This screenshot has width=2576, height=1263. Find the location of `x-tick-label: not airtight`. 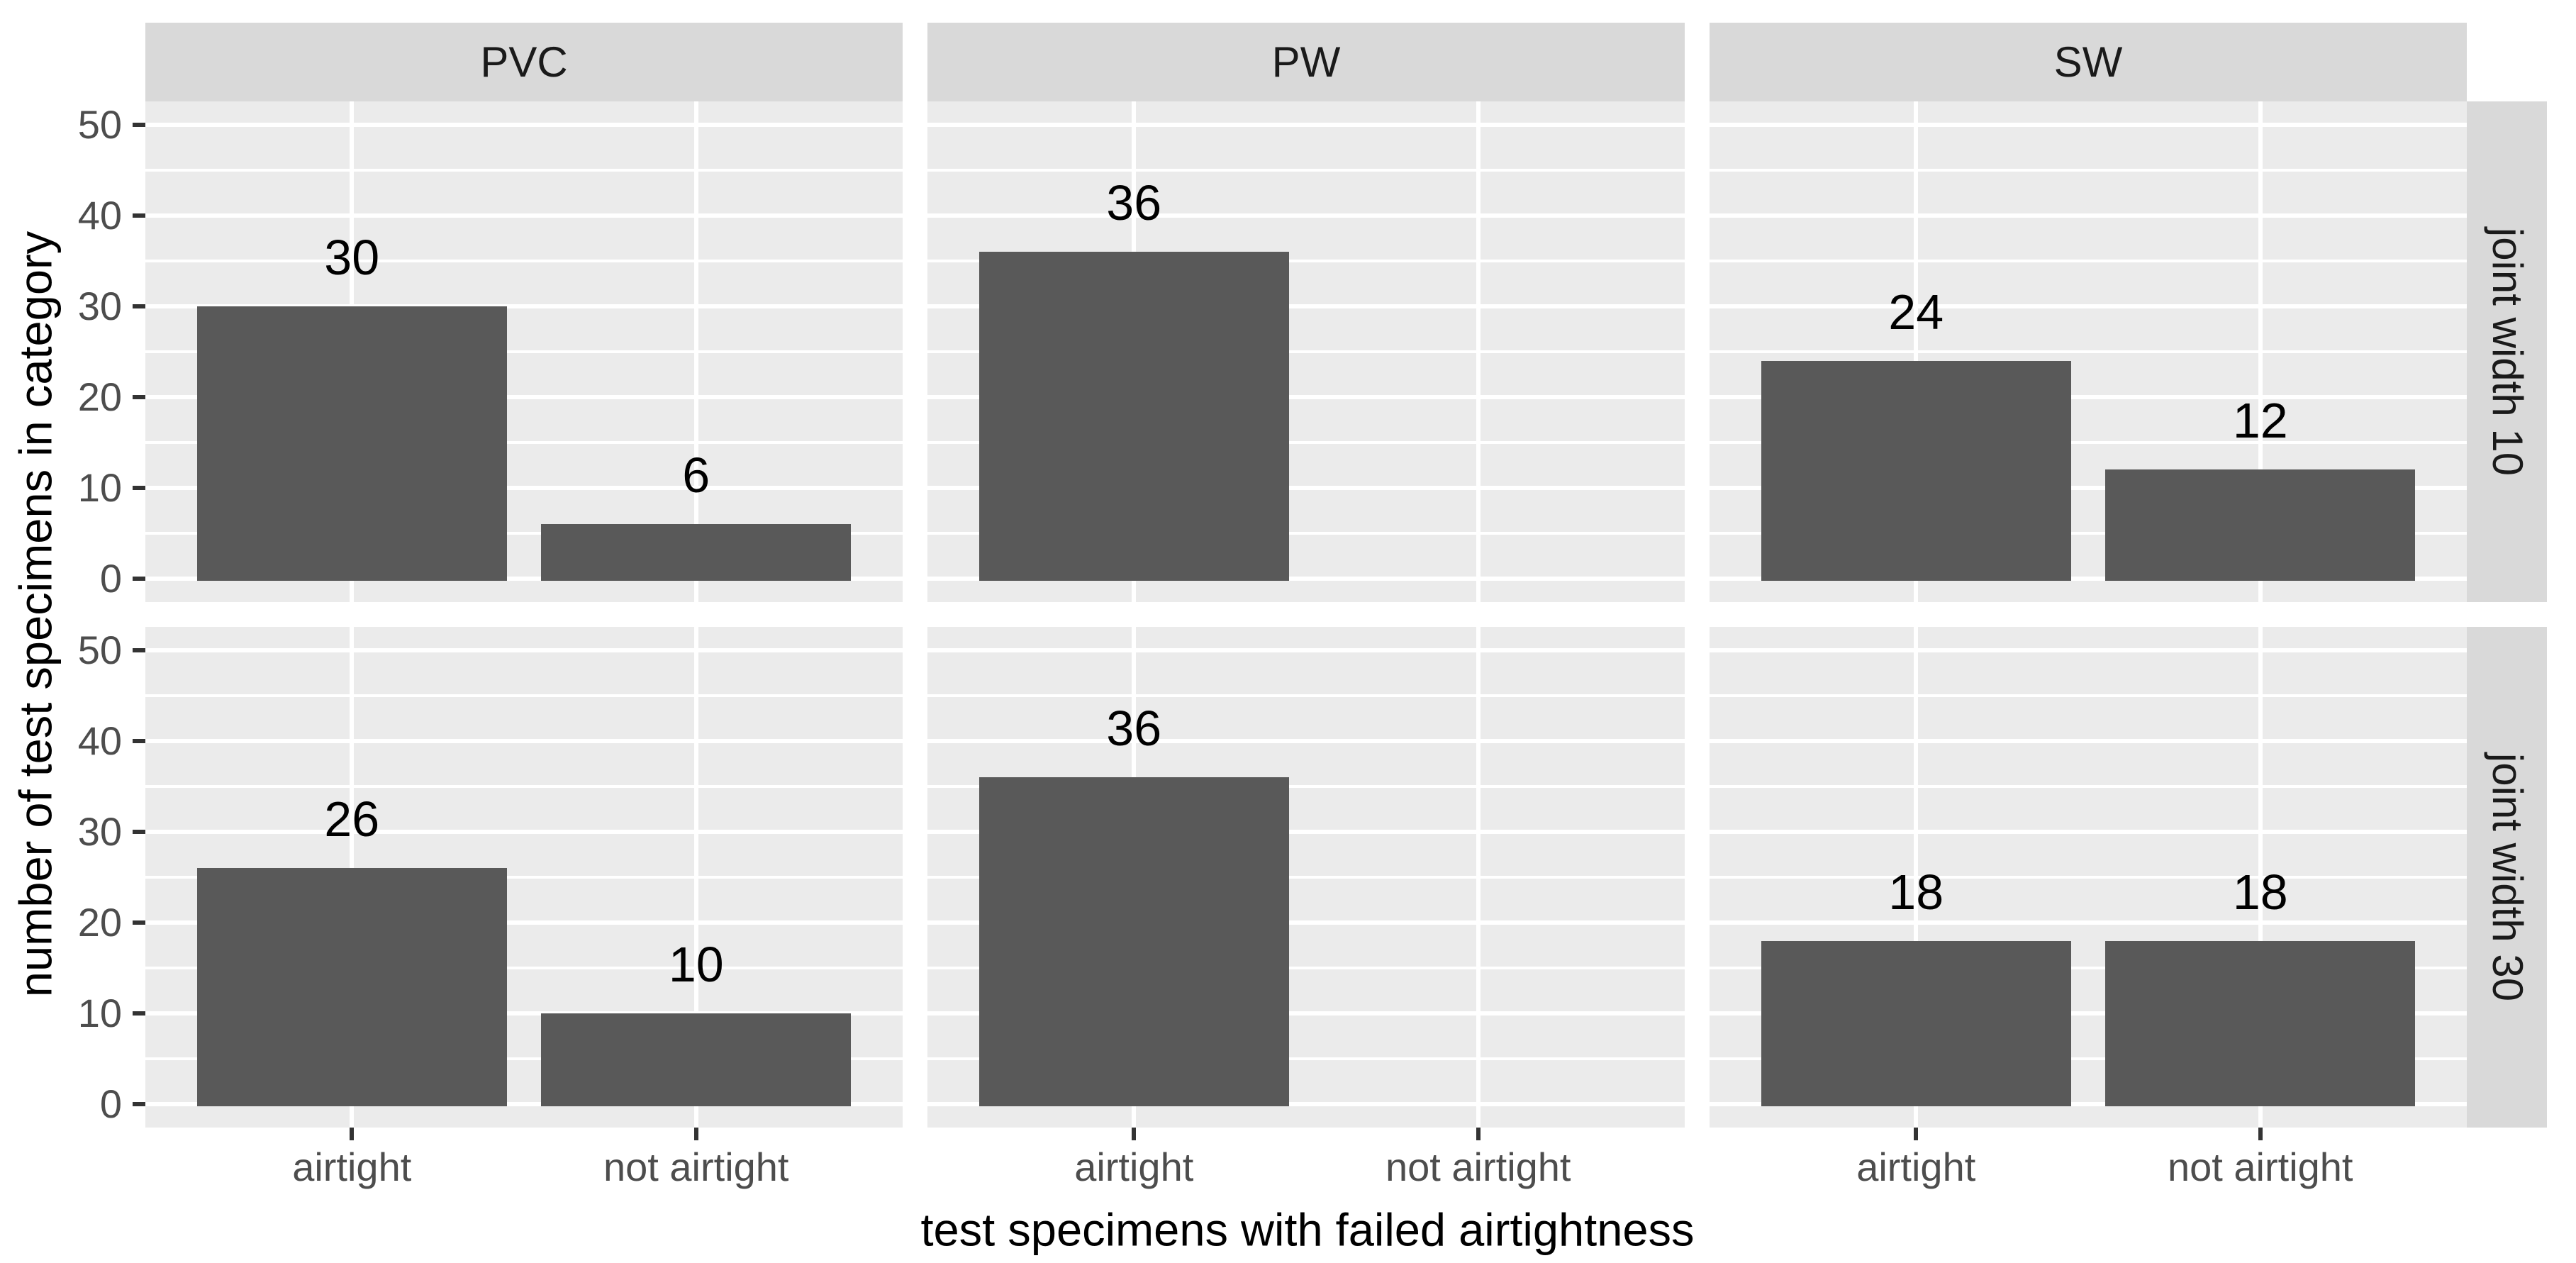

x-tick-label: not airtight is located at coordinates (1478, 1167).